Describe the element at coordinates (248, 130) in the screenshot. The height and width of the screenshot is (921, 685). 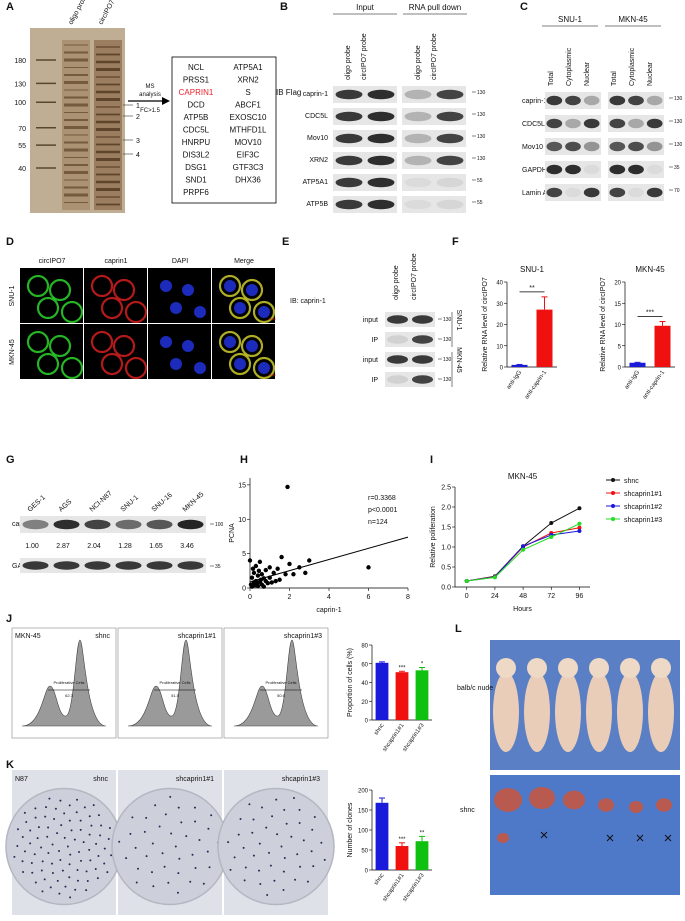
I see `protein-name: MTHFD1L` at that location.